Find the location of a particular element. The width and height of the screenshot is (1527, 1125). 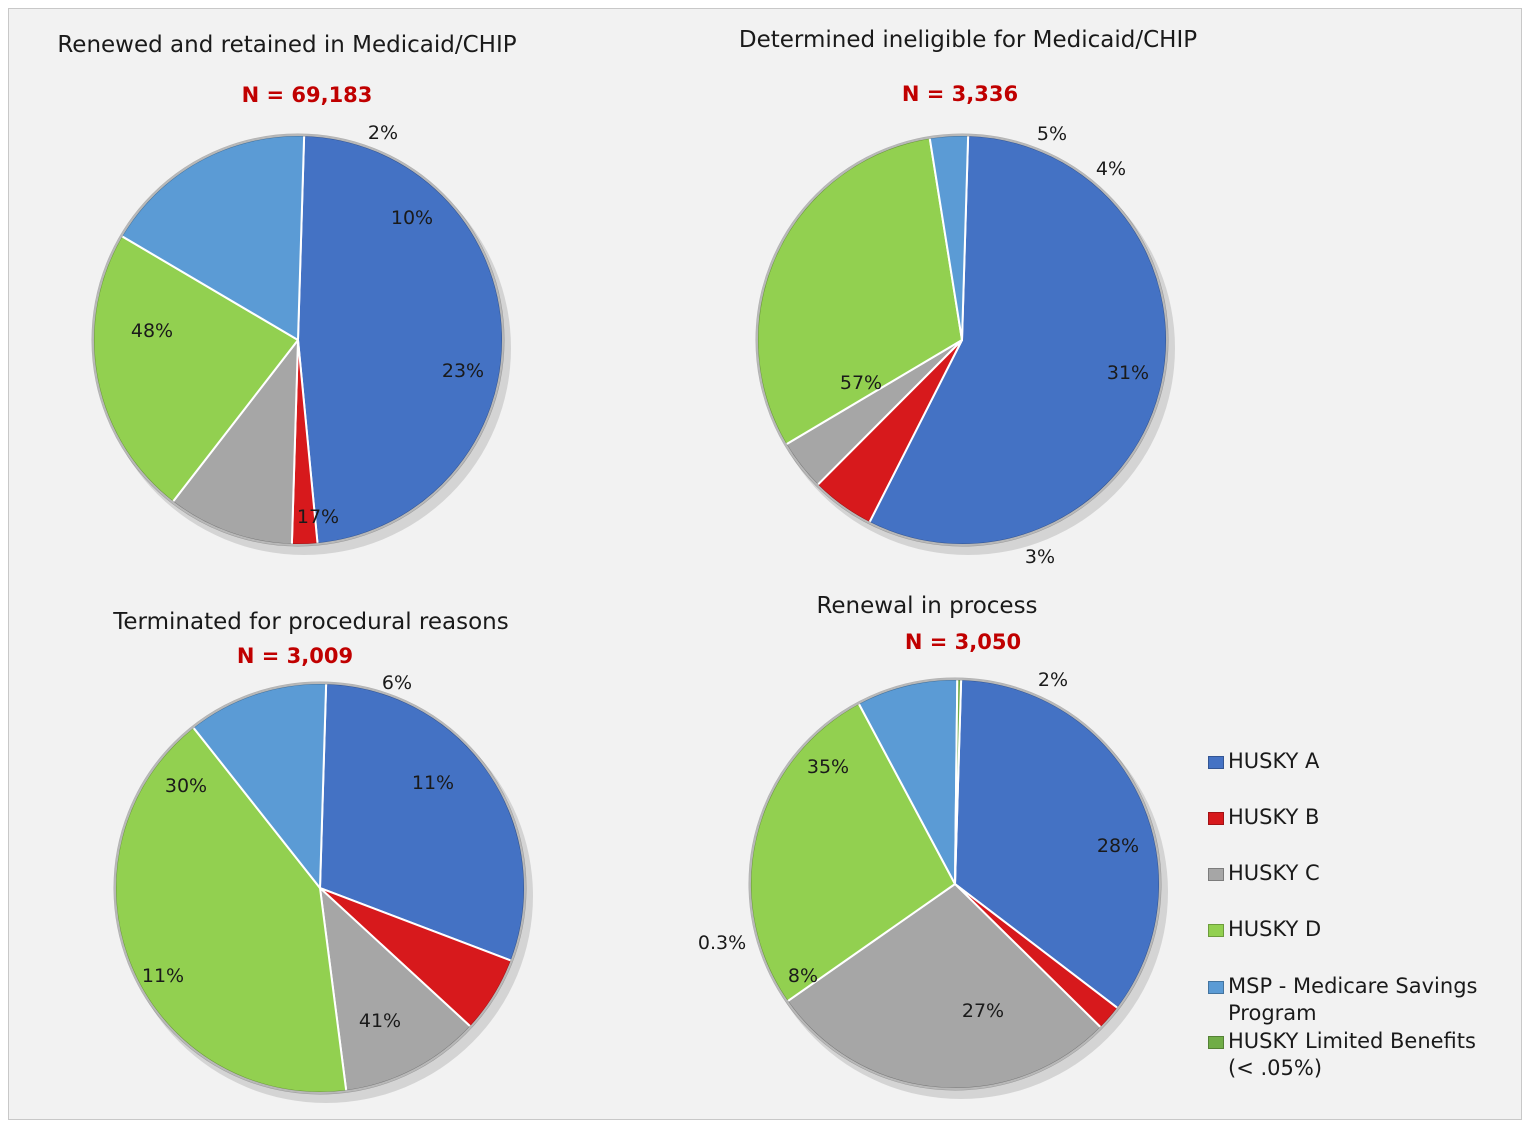

chart-1-label-husky-c: 10% is located at coordinates (412, 218).